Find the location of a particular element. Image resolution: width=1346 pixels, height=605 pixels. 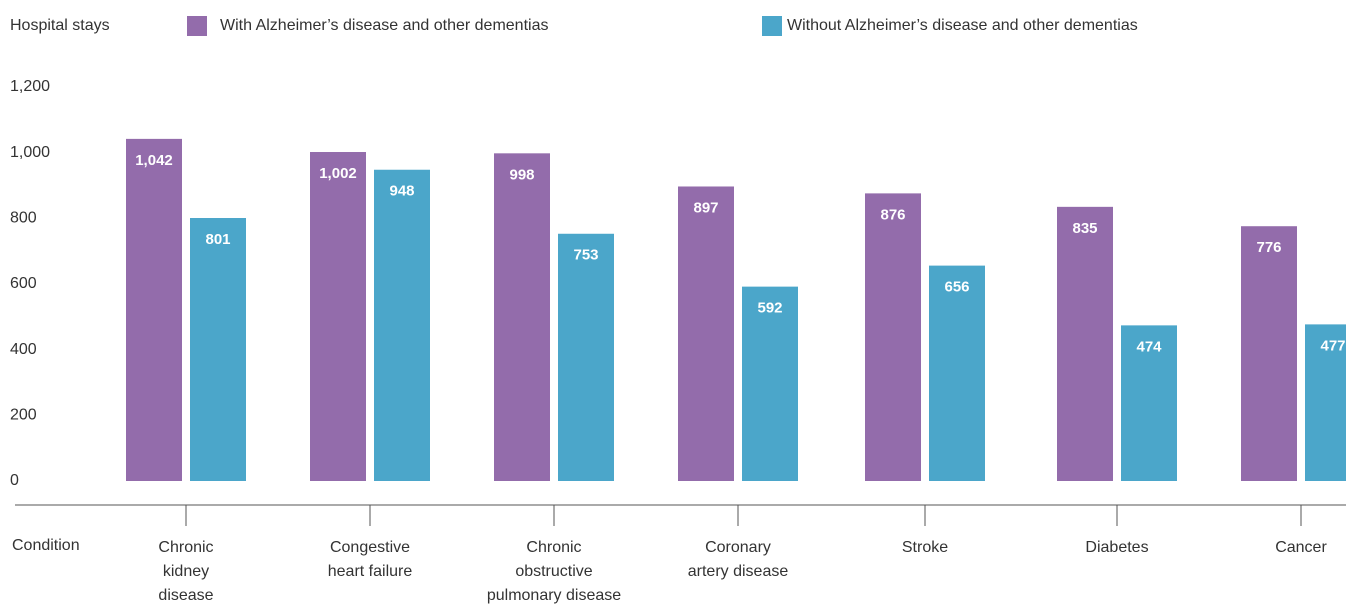

y-tick-label: 1,000 is located at coordinates (30, 152).